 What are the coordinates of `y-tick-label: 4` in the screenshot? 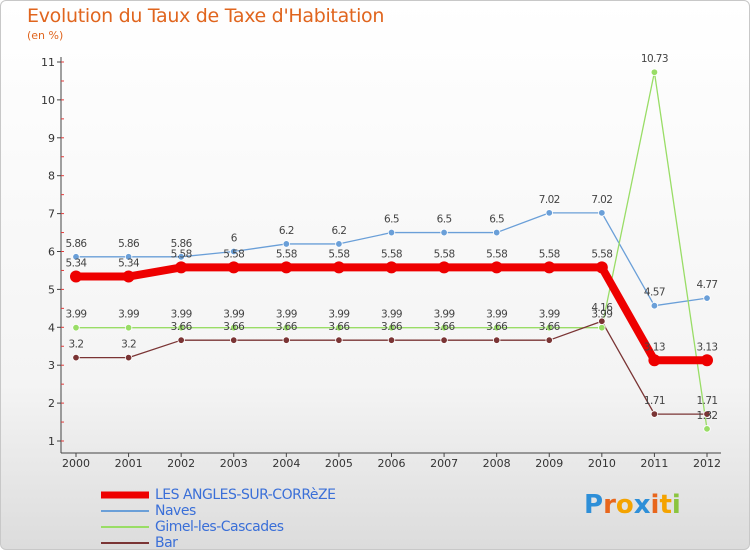 It's located at (51, 327).